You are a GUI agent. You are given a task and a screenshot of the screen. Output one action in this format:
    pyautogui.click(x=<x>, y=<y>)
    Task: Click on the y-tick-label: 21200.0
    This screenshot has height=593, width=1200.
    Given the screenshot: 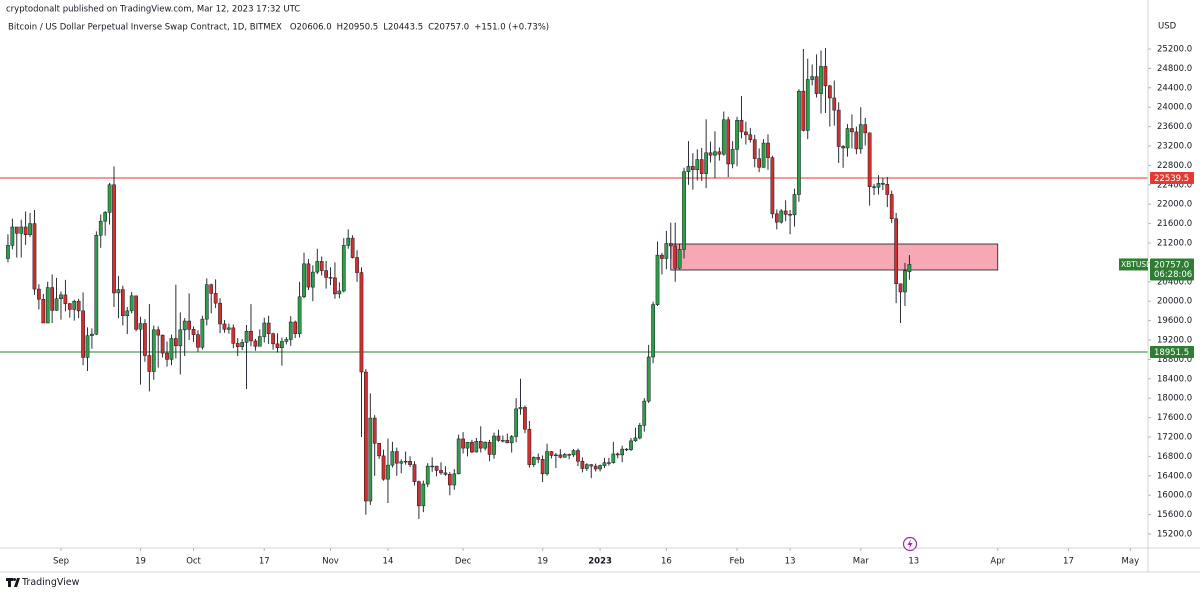 What is the action you would take?
    pyautogui.click(x=1174, y=243)
    